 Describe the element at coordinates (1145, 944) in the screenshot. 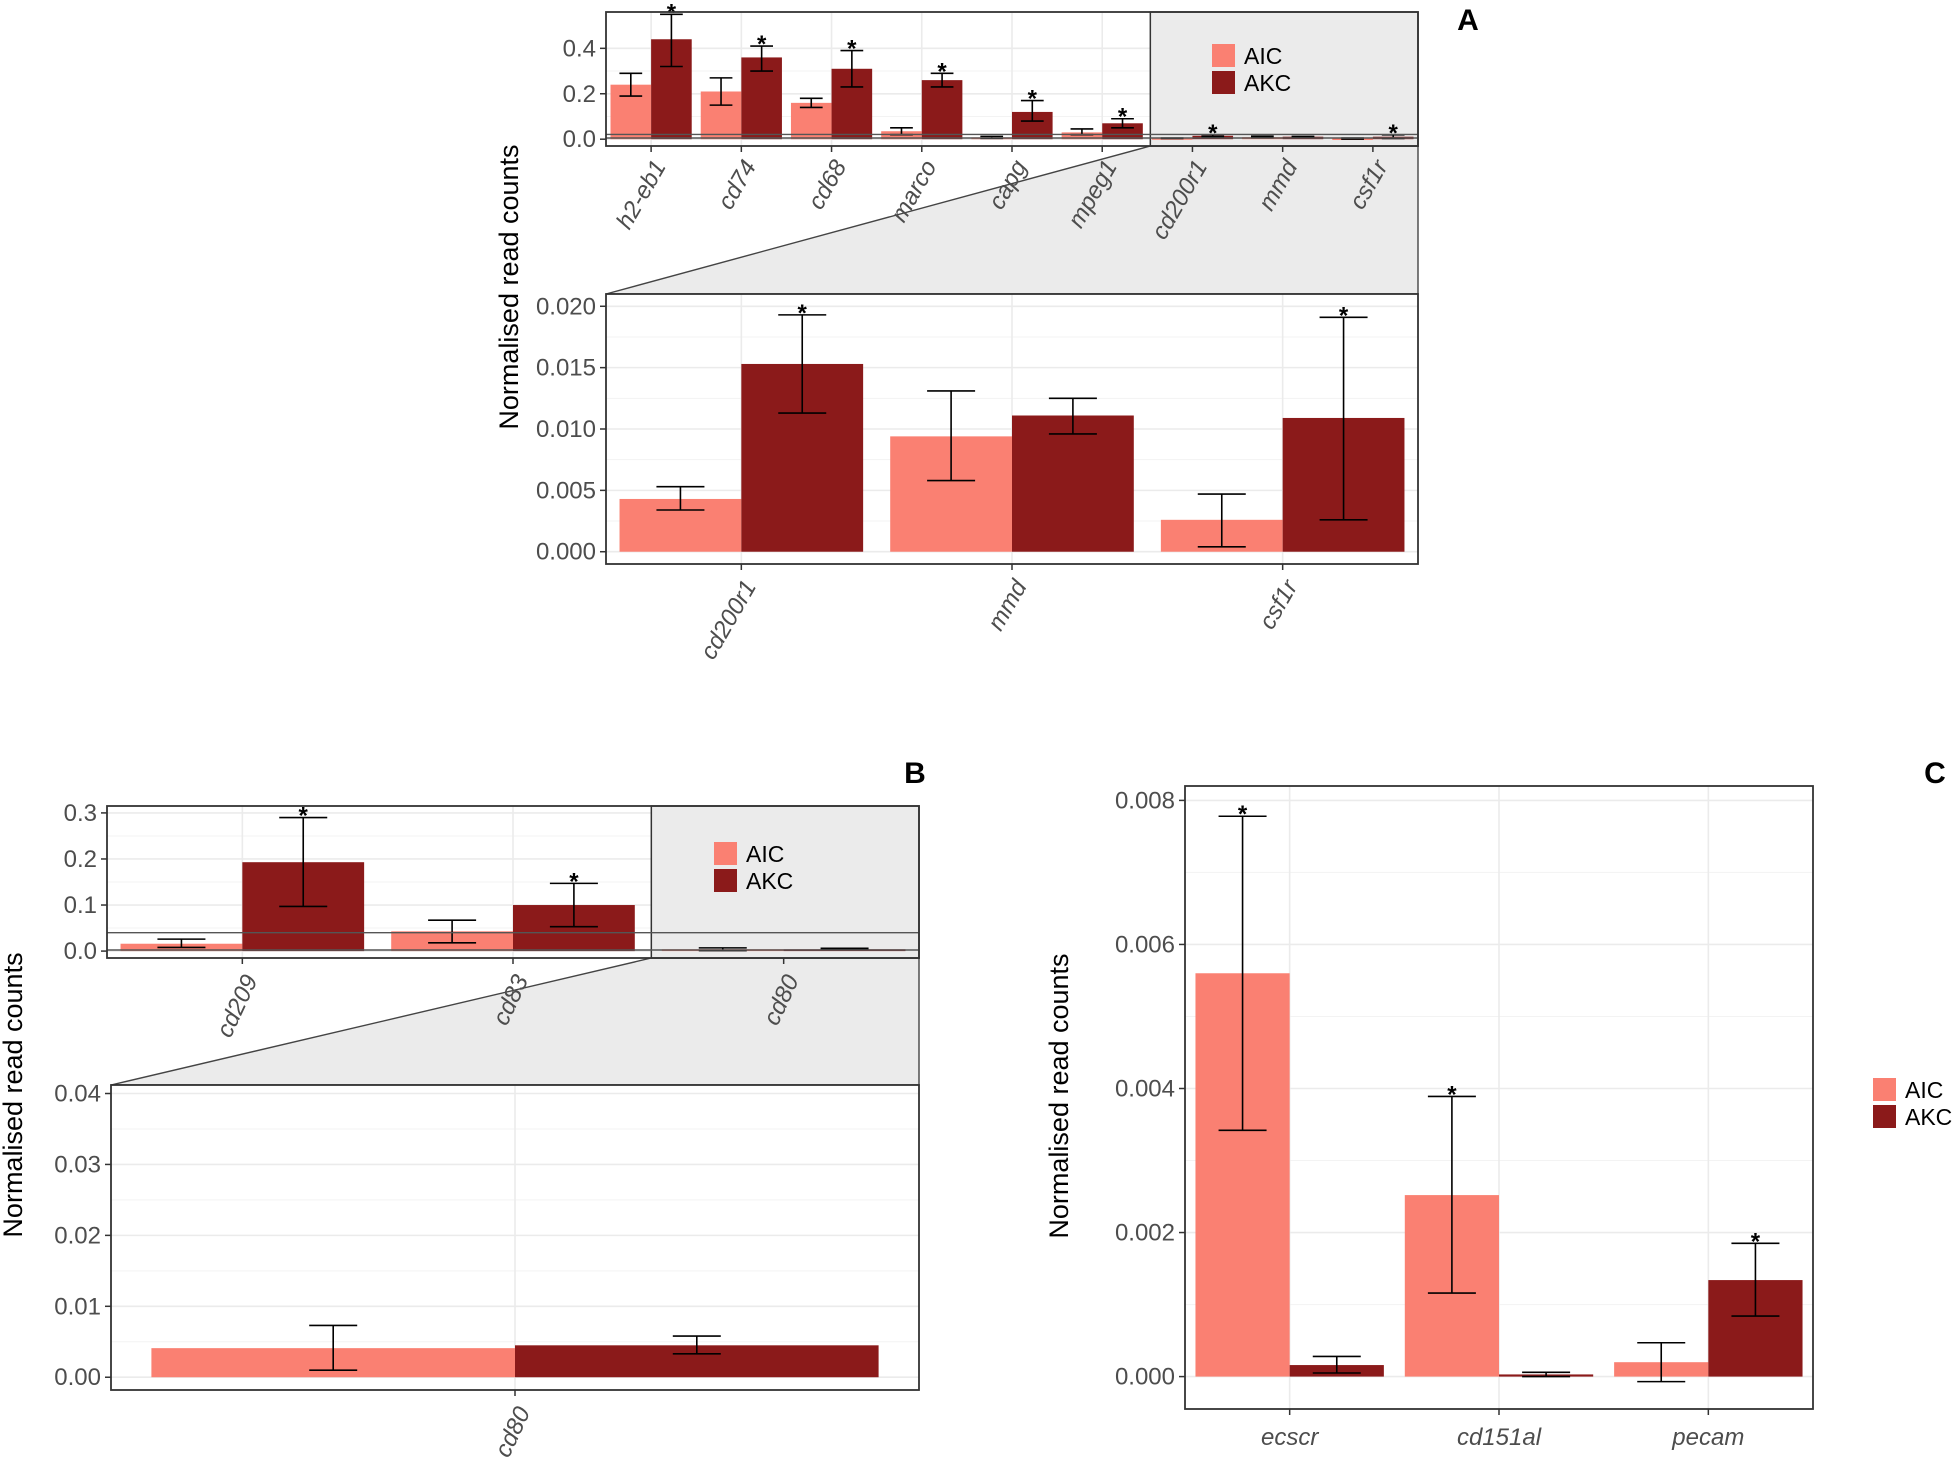

I see `y-tick-label: 0.006` at that location.